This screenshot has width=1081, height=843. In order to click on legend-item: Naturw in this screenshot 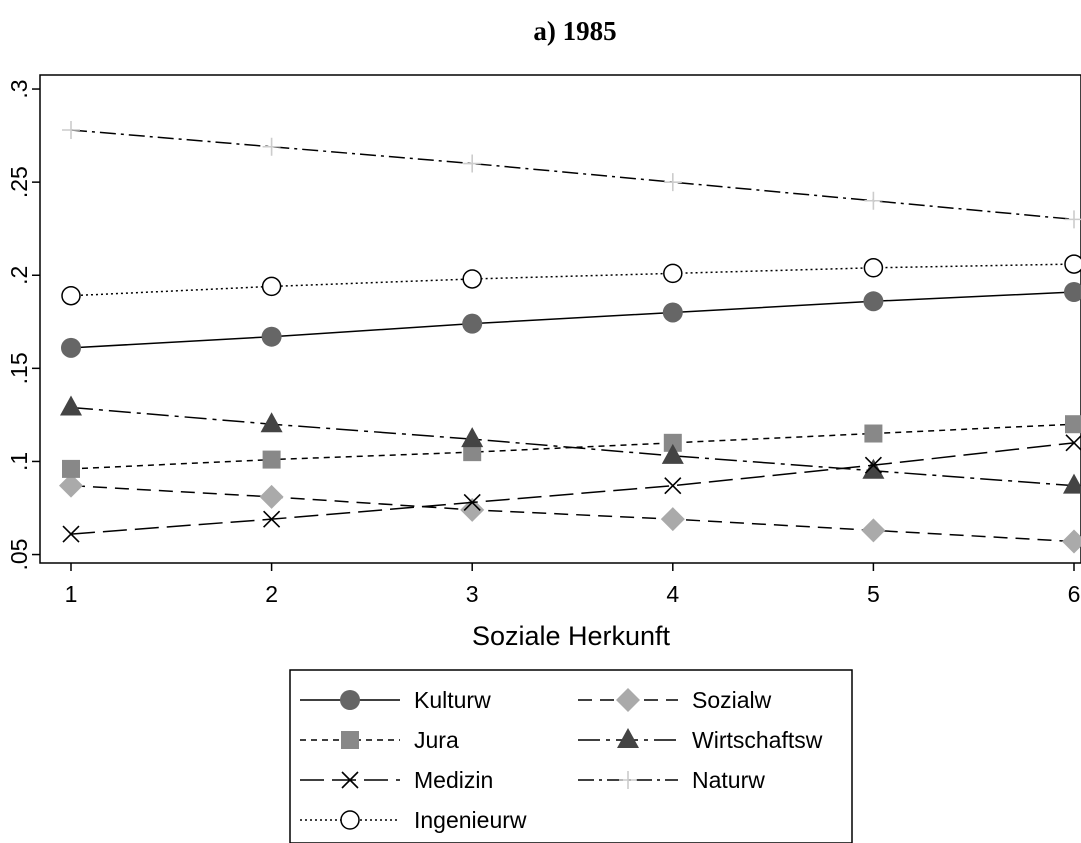, I will do `click(671, 780)`.